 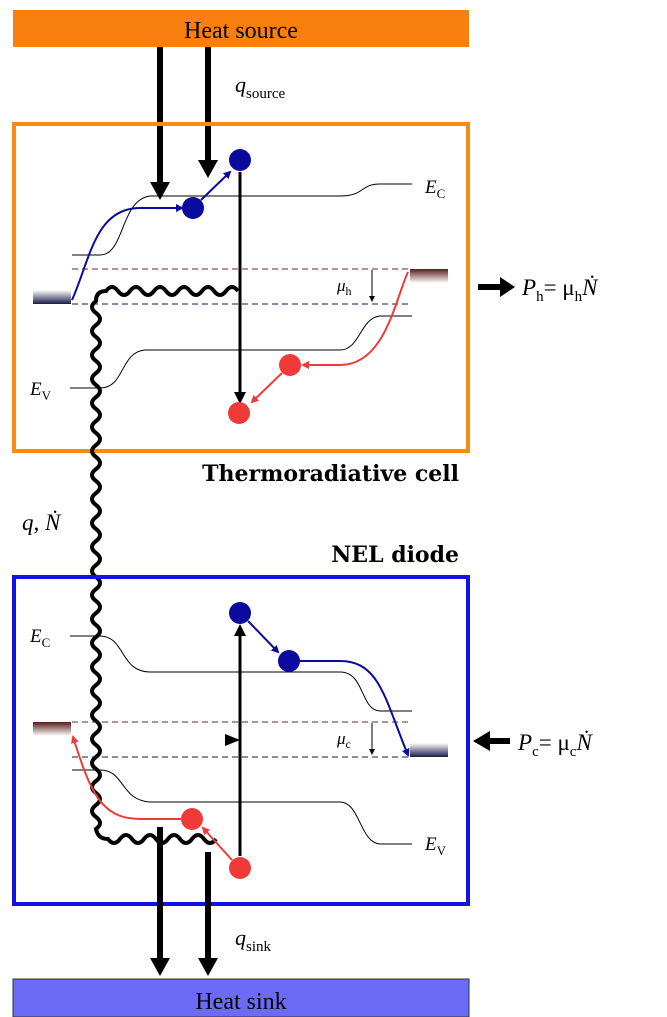 I want to click on q-ndot-label: q, Ṅ, so click(x=42, y=522).